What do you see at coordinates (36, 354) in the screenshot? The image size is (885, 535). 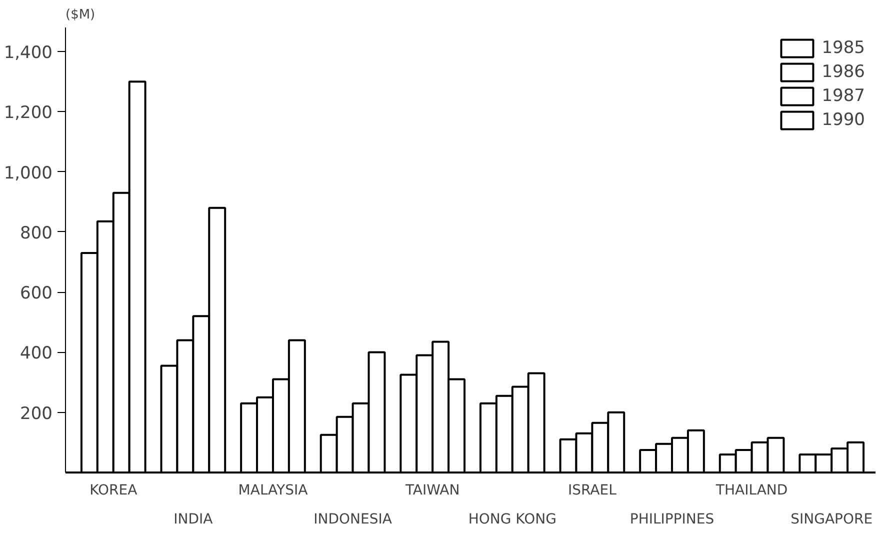 I see `y-tick-label: 400` at bounding box center [36, 354].